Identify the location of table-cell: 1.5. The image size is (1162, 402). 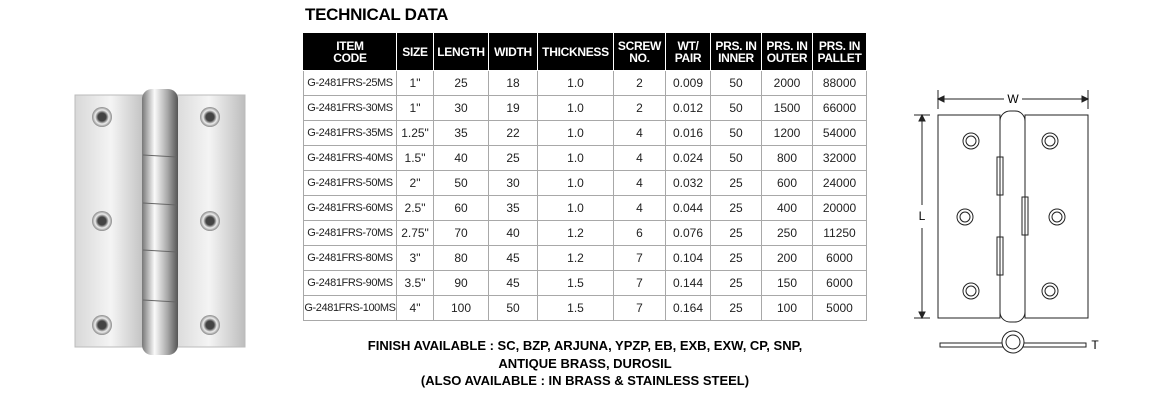
(575, 283).